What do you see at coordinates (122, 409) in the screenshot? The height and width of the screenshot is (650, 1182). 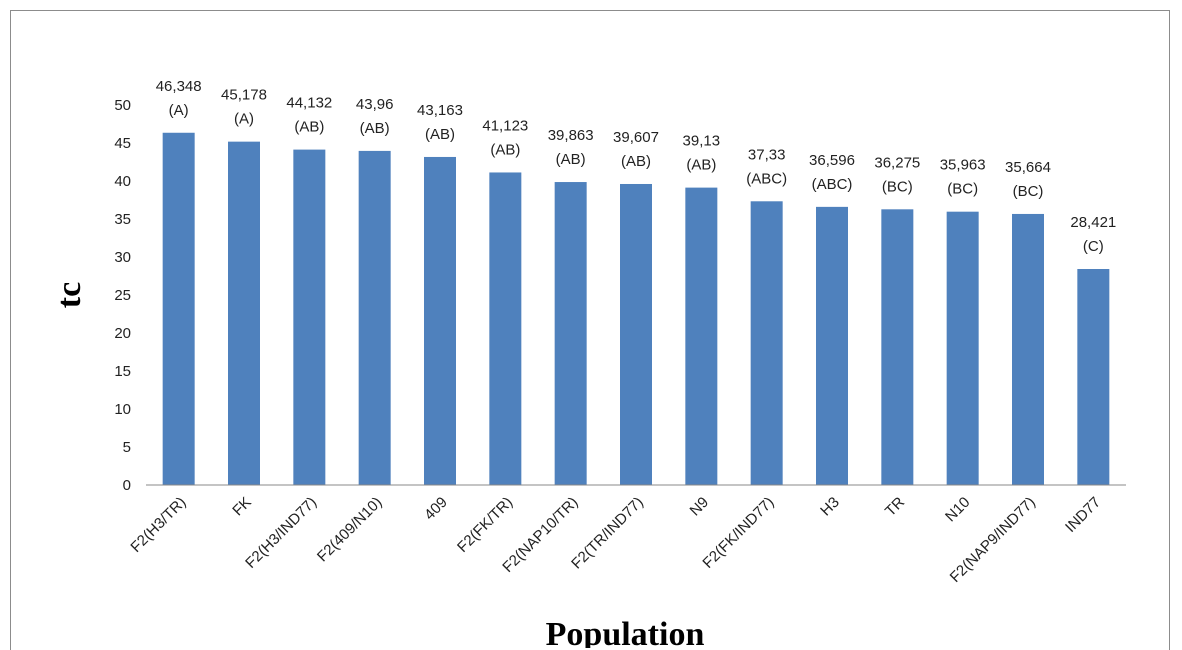 I see `y-tick-label: 10` at bounding box center [122, 409].